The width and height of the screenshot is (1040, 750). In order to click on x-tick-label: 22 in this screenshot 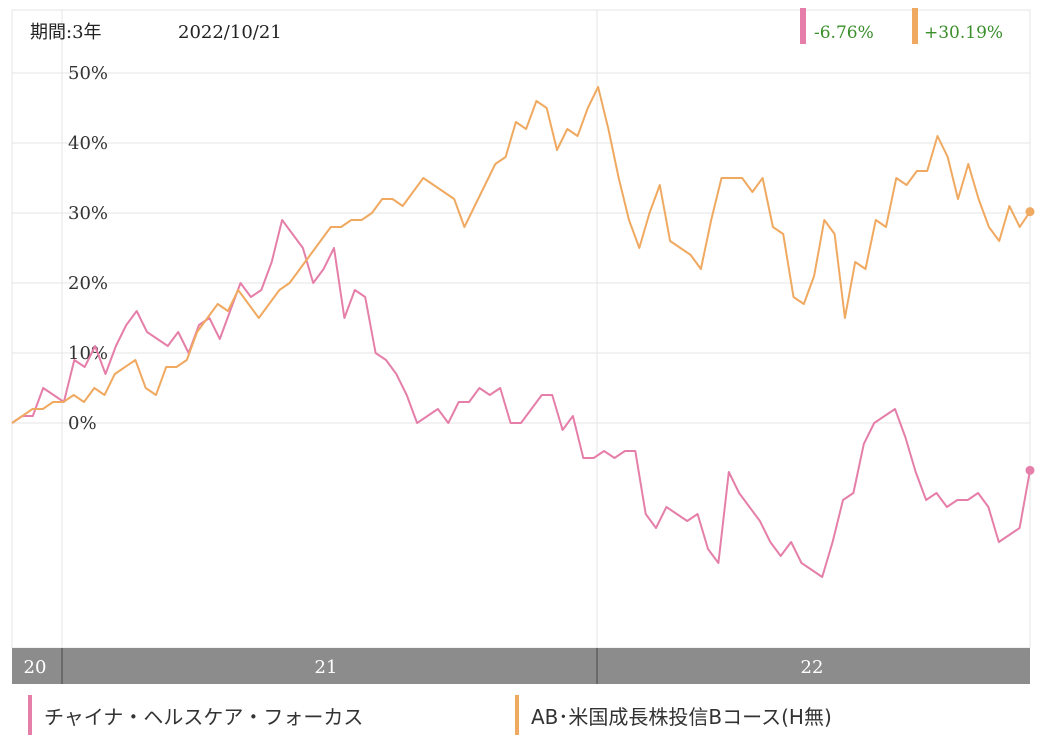, I will do `click(812, 667)`.